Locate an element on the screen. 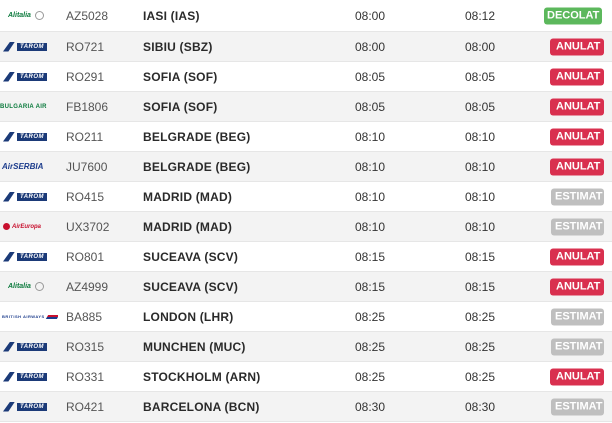  air-europa-logo: AirEuropa is located at coordinates (29, 227).